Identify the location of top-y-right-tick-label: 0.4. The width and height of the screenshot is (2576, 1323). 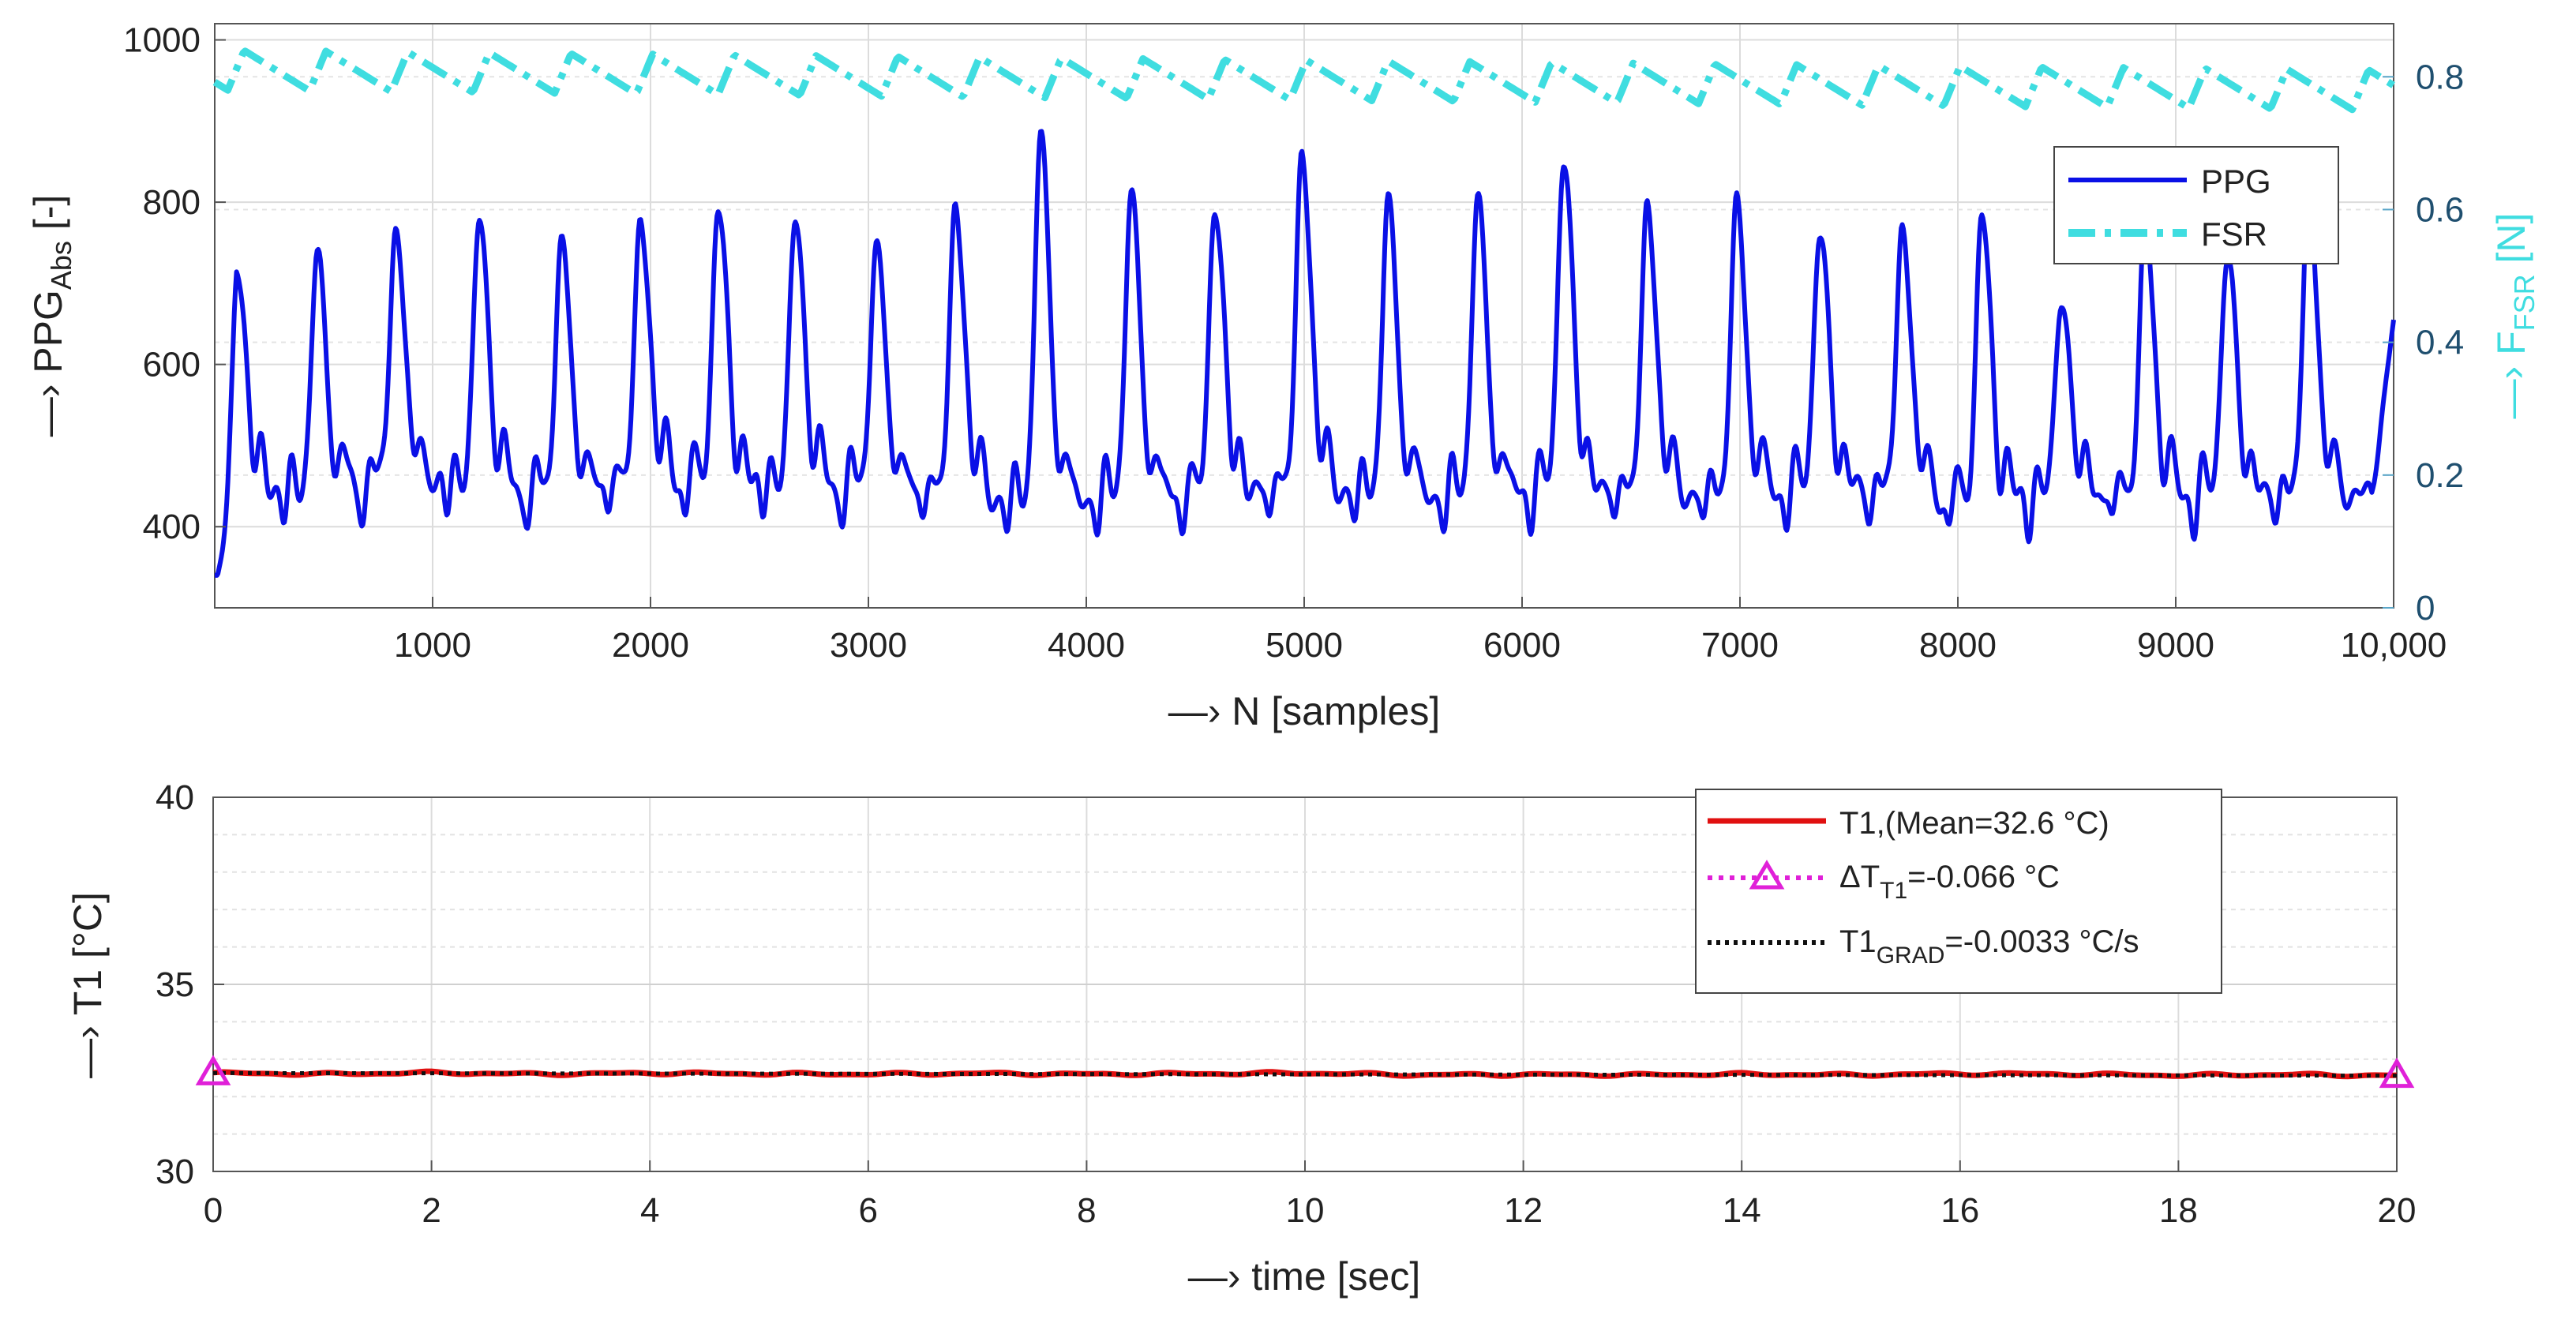
(2440, 343).